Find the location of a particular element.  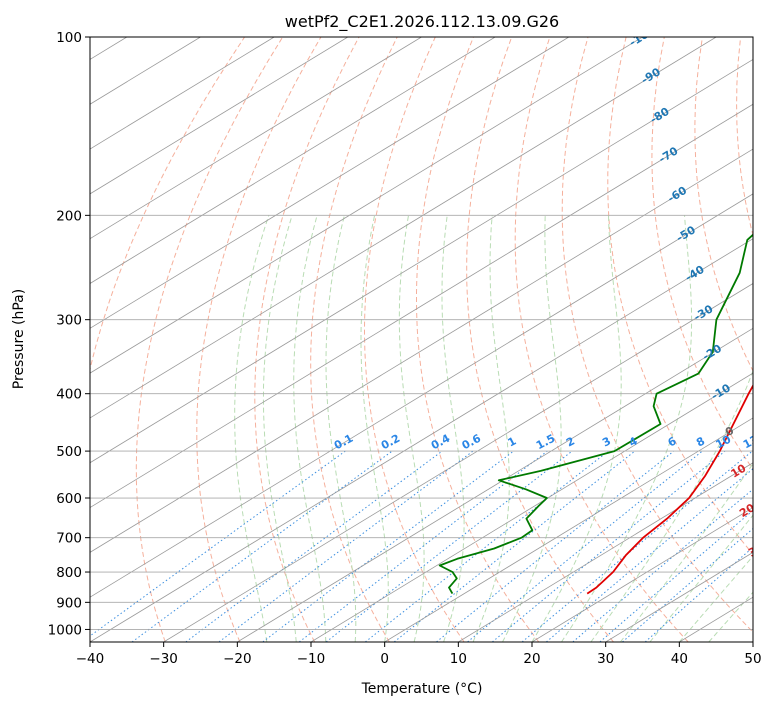

y-tick-label: 500 is located at coordinates (69, 452).